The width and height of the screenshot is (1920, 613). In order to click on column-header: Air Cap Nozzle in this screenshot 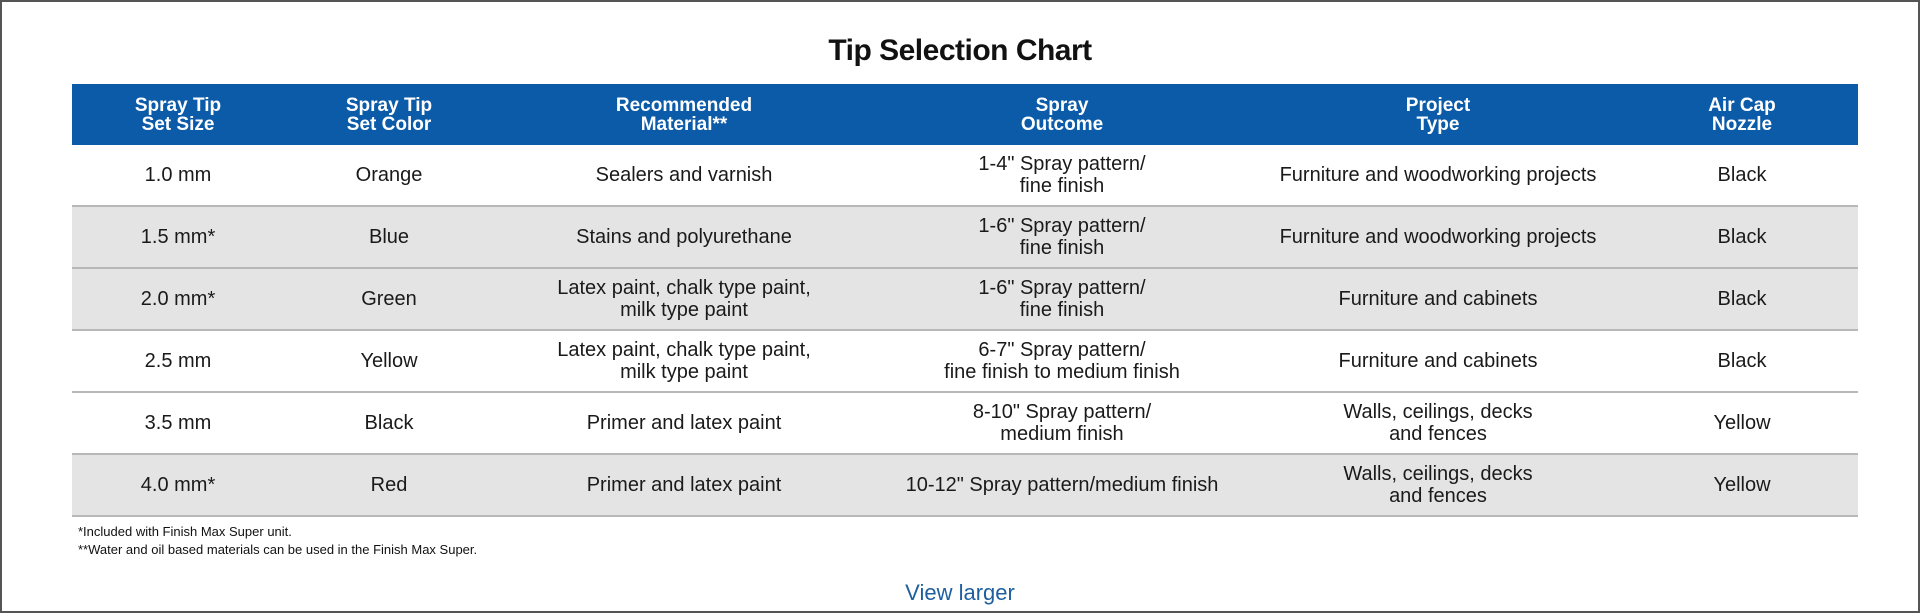, I will do `click(1742, 114)`.